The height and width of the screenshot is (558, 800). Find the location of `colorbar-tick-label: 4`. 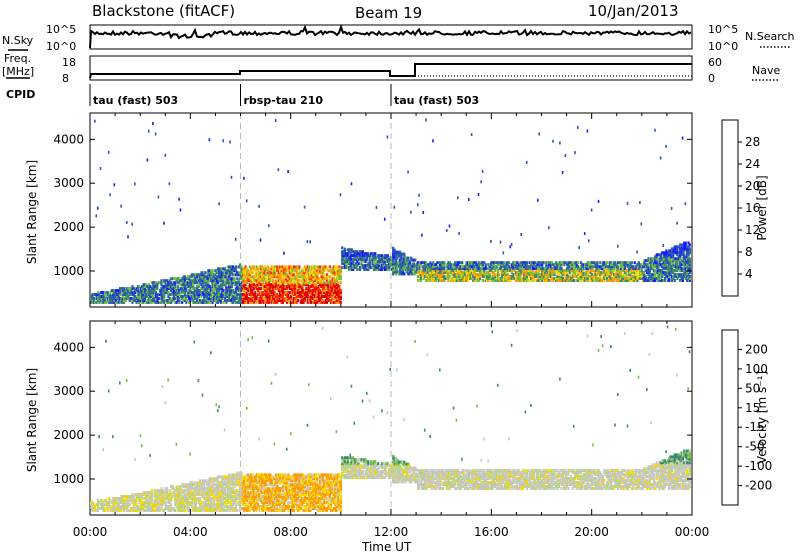

colorbar-tick-label: 4 is located at coordinates (749, 274).